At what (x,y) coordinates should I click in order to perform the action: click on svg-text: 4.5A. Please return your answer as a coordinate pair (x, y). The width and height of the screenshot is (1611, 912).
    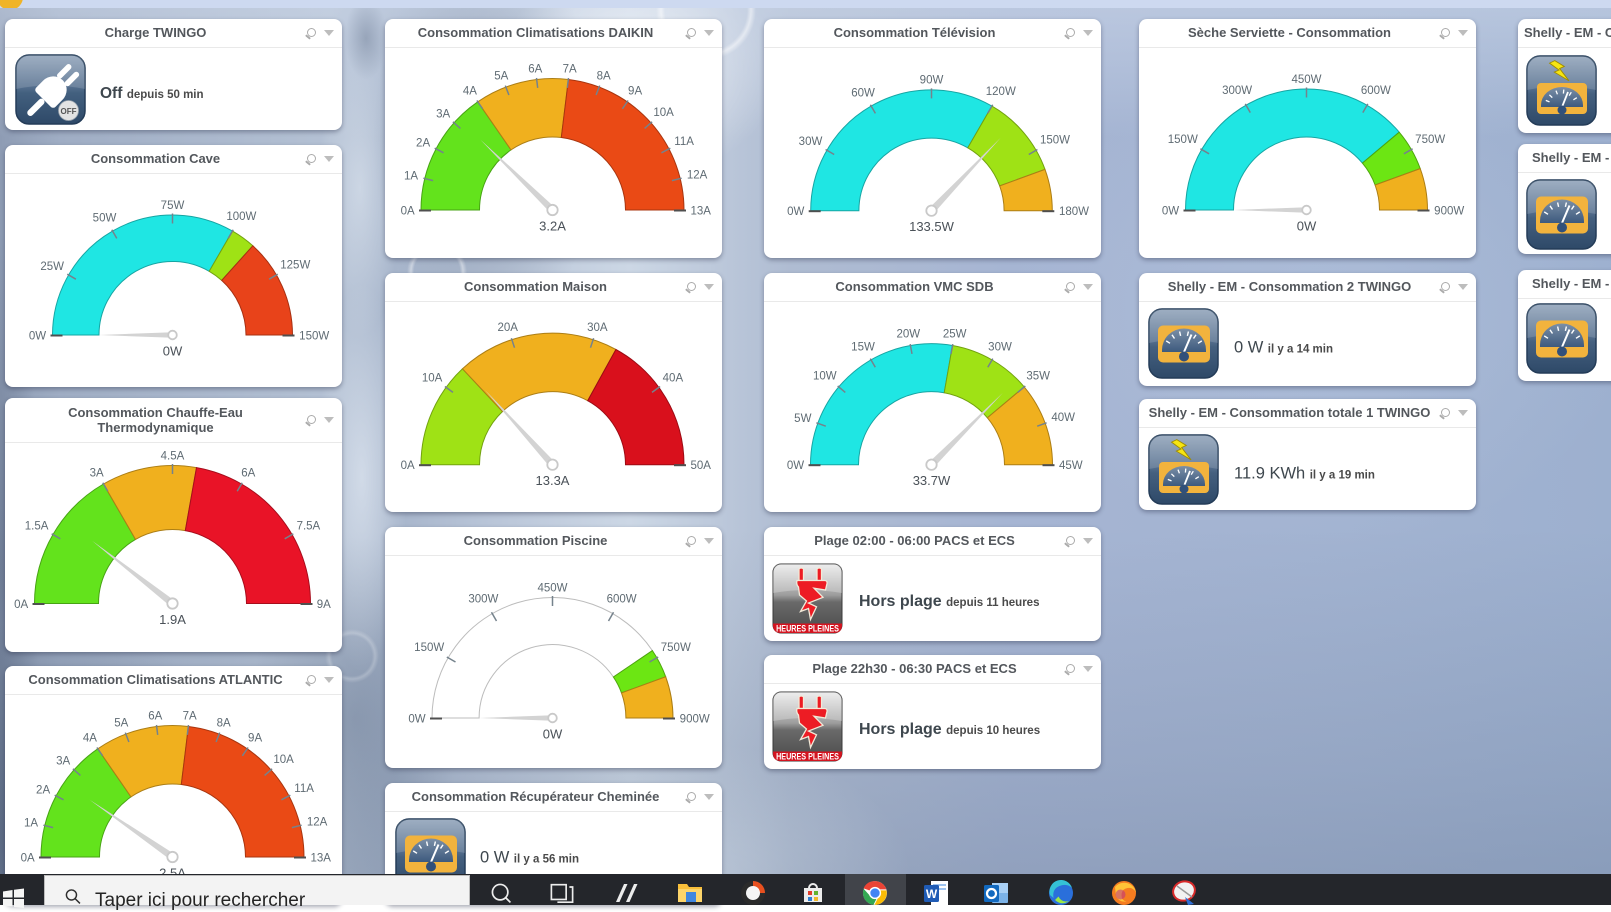
    Looking at the image, I should click on (173, 456).